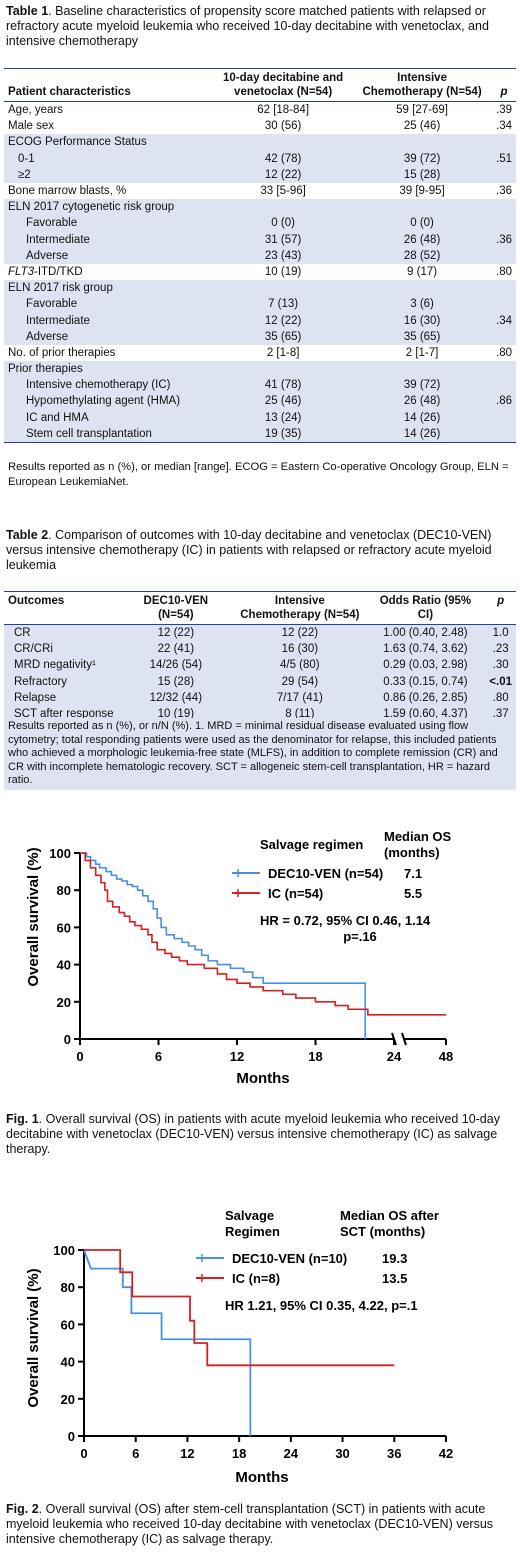 The image size is (520, 1564). I want to click on table1-row: Intermediate 31 (57) 26 (48) .36, so click(260, 239).